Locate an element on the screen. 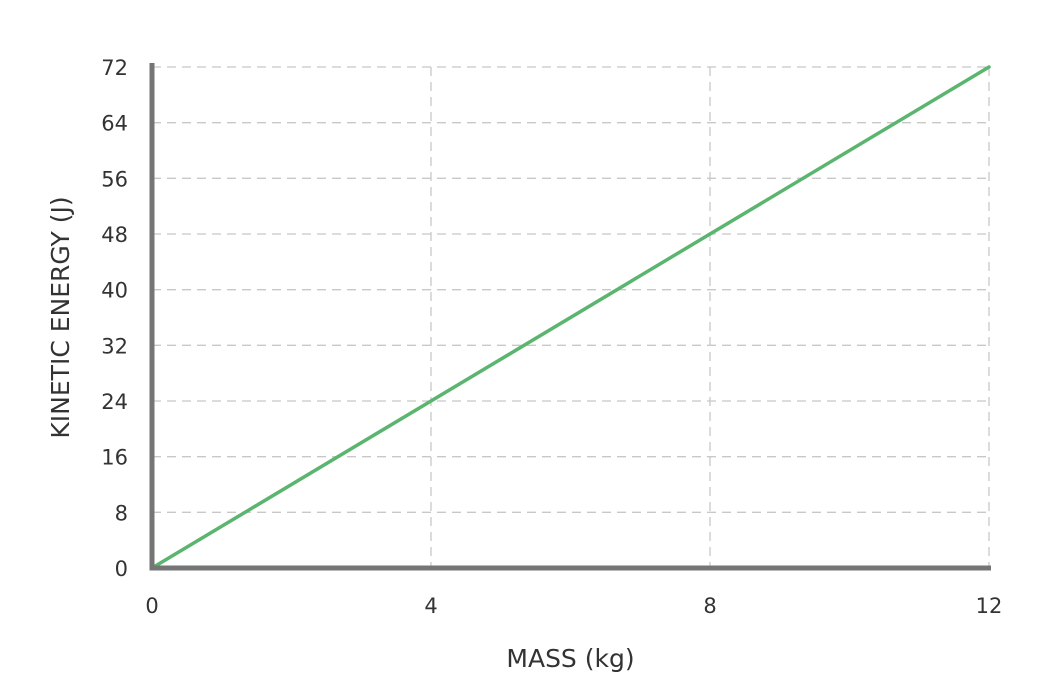 This screenshot has width=1038, height=692. y-tick-label: 32 is located at coordinates (114, 346).